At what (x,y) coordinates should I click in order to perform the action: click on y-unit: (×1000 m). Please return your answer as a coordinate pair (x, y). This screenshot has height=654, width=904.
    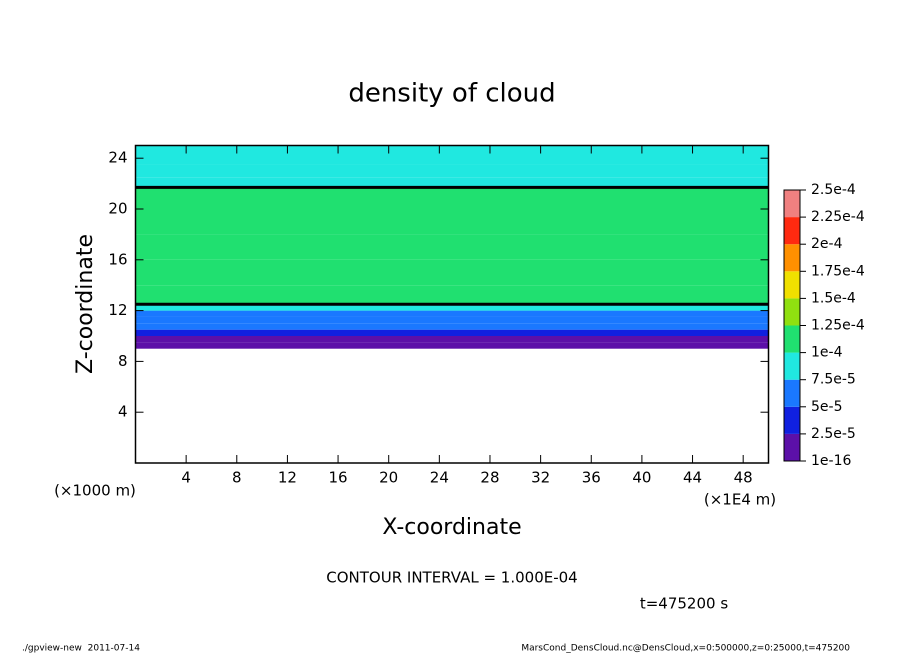
    Looking at the image, I should click on (95, 491).